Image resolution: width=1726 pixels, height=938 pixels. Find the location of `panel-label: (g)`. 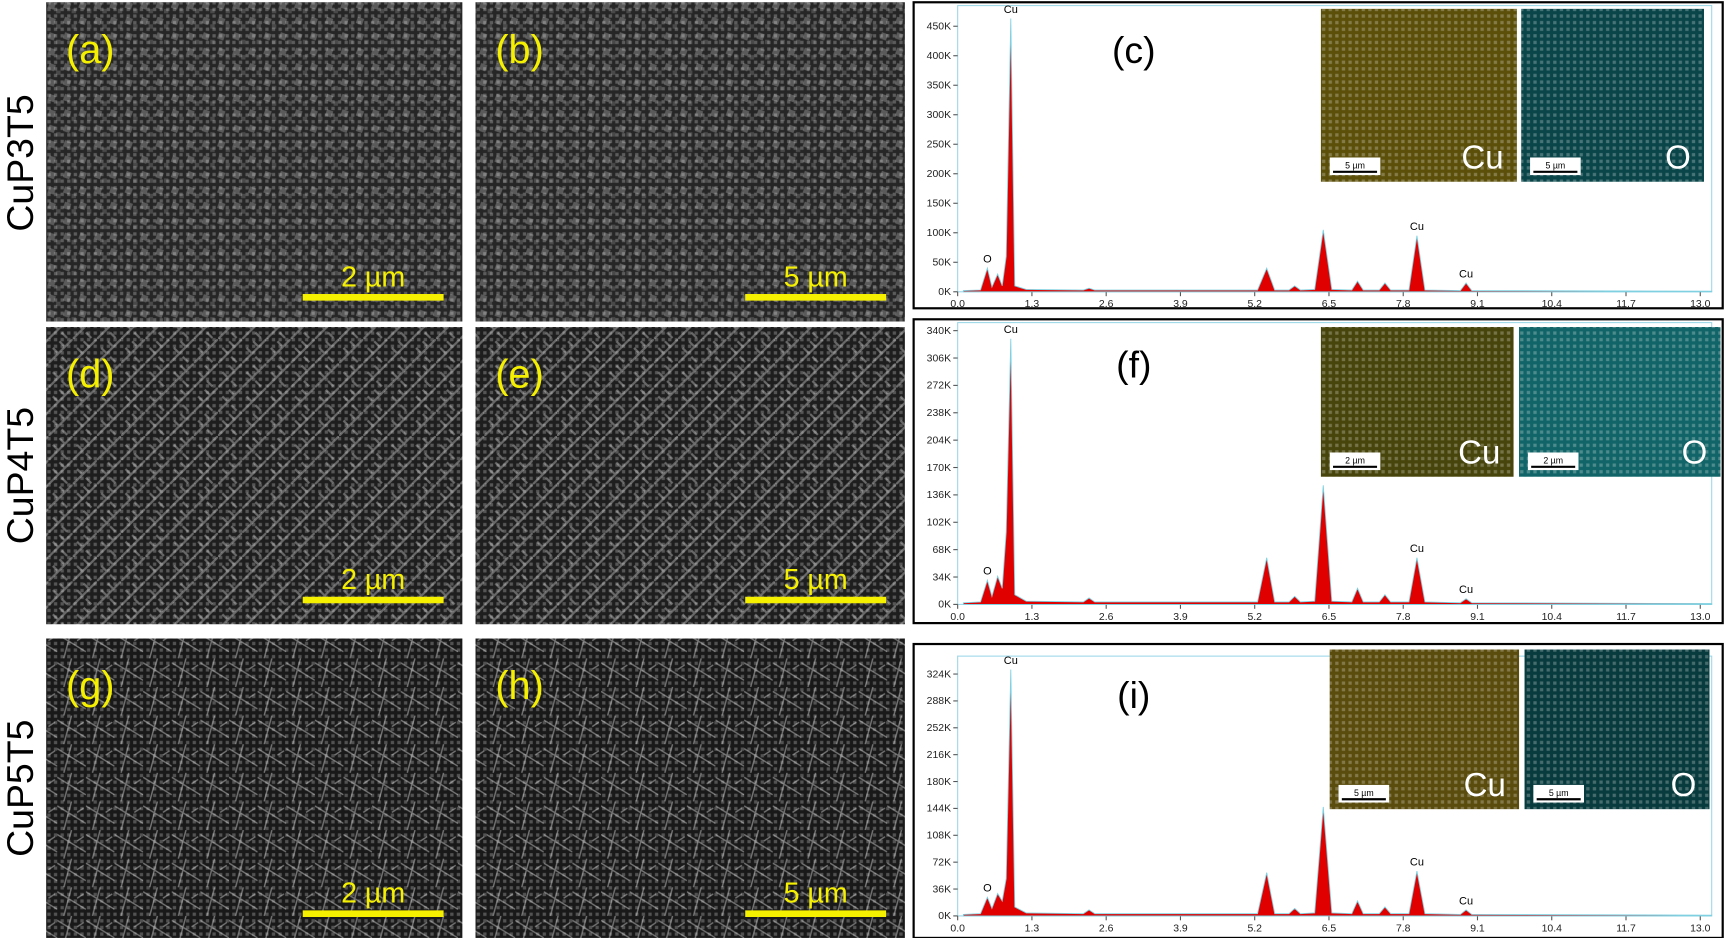

panel-label: (g) is located at coordinates (90, 686).